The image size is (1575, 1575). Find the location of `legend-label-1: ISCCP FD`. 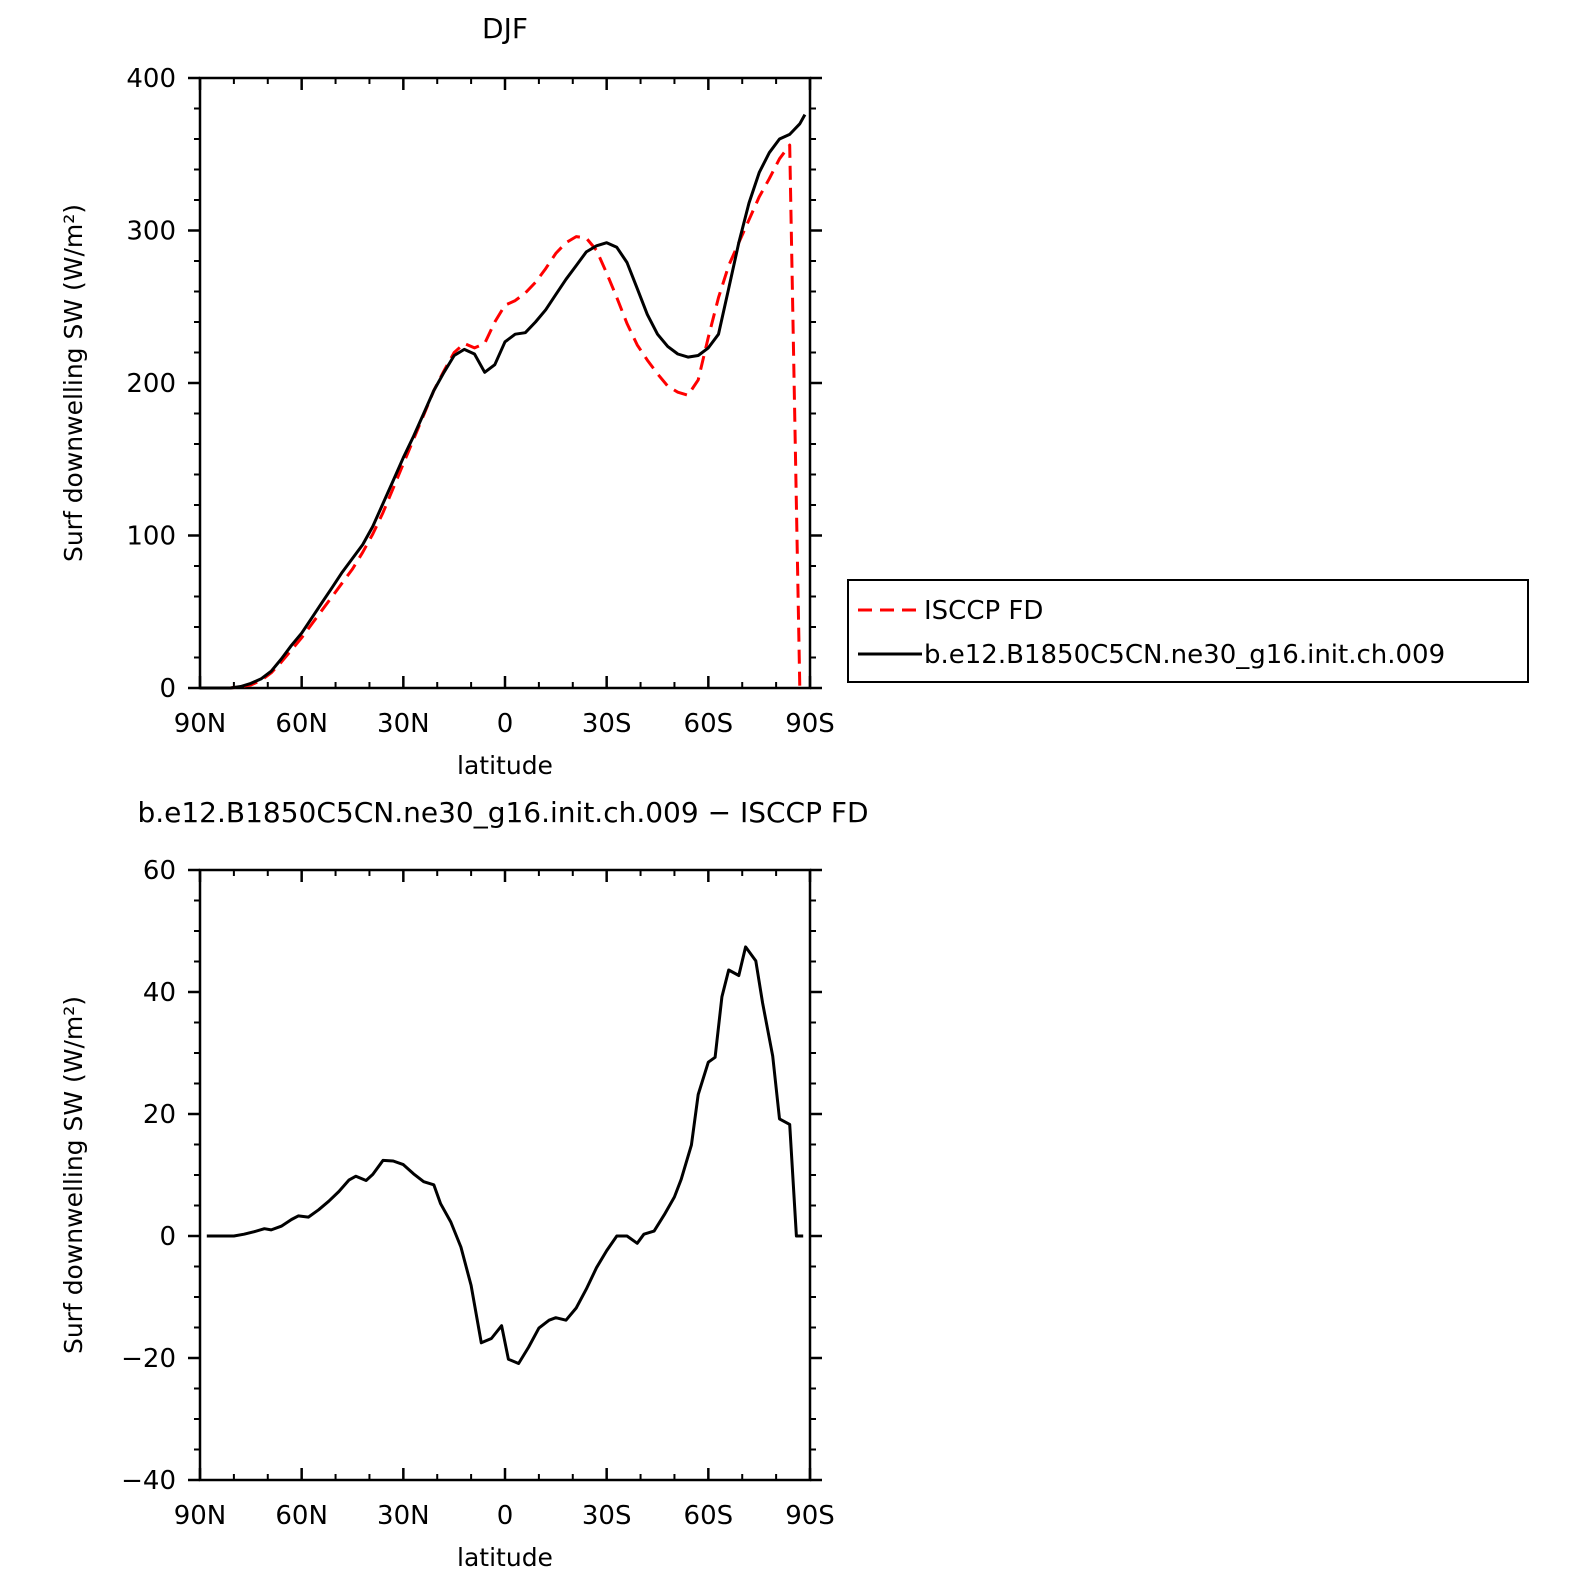

legend-label-1: ISCCP FD is located at coordinates (983, 611).